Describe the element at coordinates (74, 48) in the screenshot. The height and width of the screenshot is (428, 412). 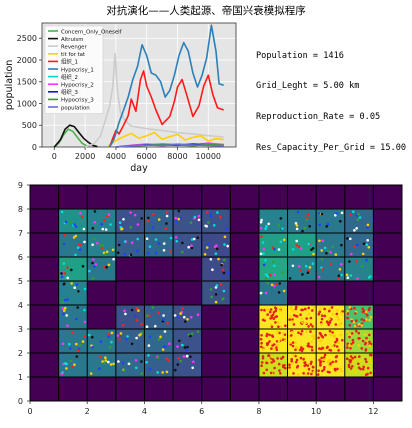
I see `legend-label: Revenger` at that location.